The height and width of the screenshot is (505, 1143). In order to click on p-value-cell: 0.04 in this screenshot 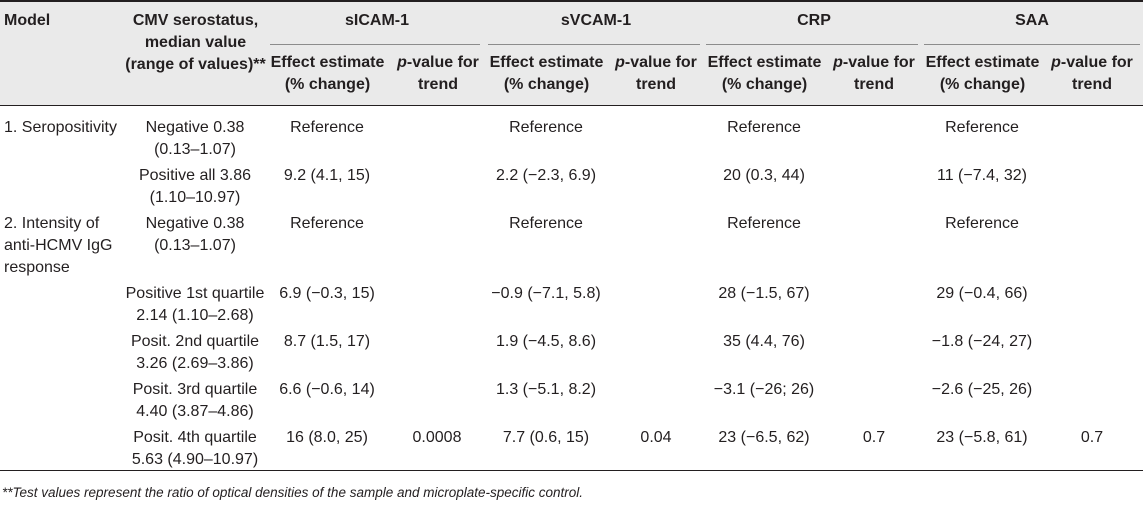, I will do `click(656, 437)`.